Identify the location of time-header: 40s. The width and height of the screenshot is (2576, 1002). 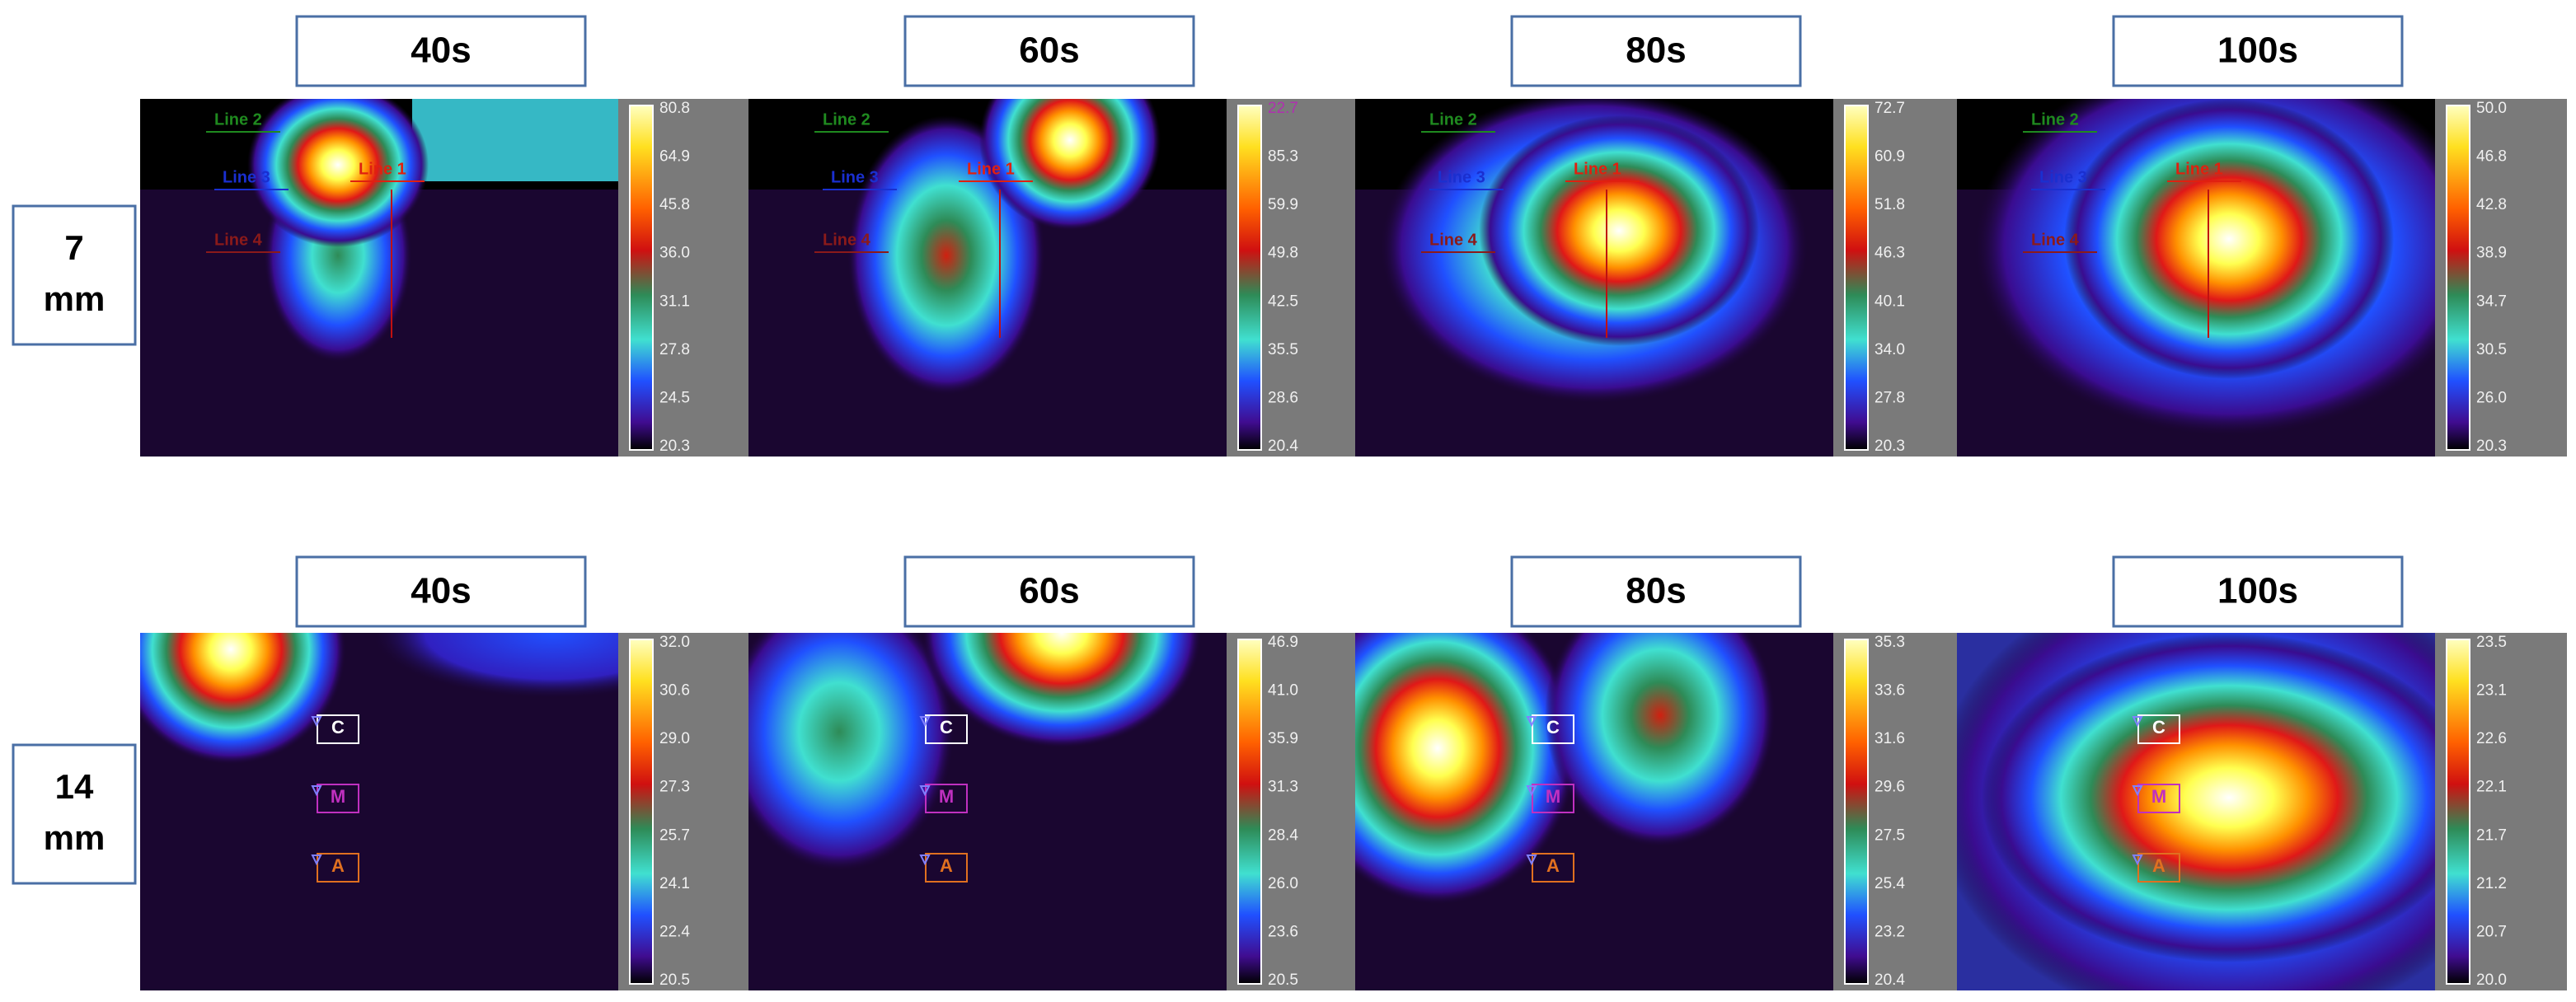
(441, 591).